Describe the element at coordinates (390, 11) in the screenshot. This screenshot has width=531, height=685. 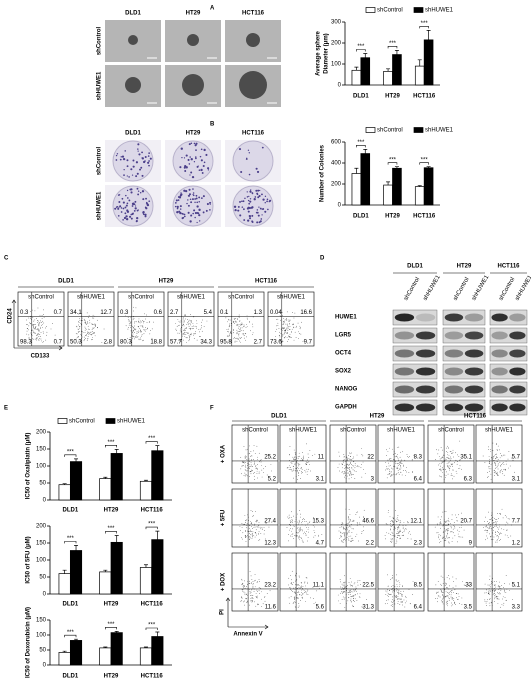
I see `legend-label: shControl` at that location.